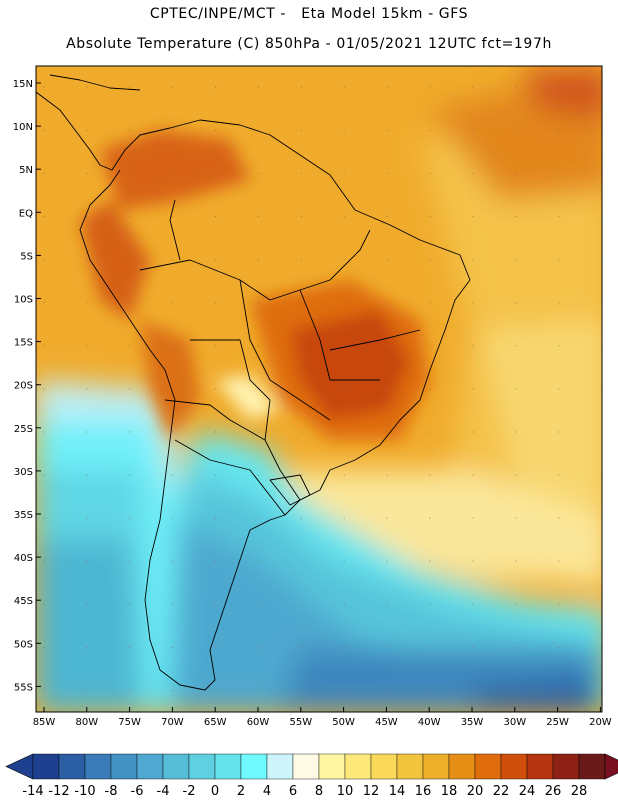 This screenshot has width=618, height=800. I want to click on colorbar-label: 12, so click(371, 791).